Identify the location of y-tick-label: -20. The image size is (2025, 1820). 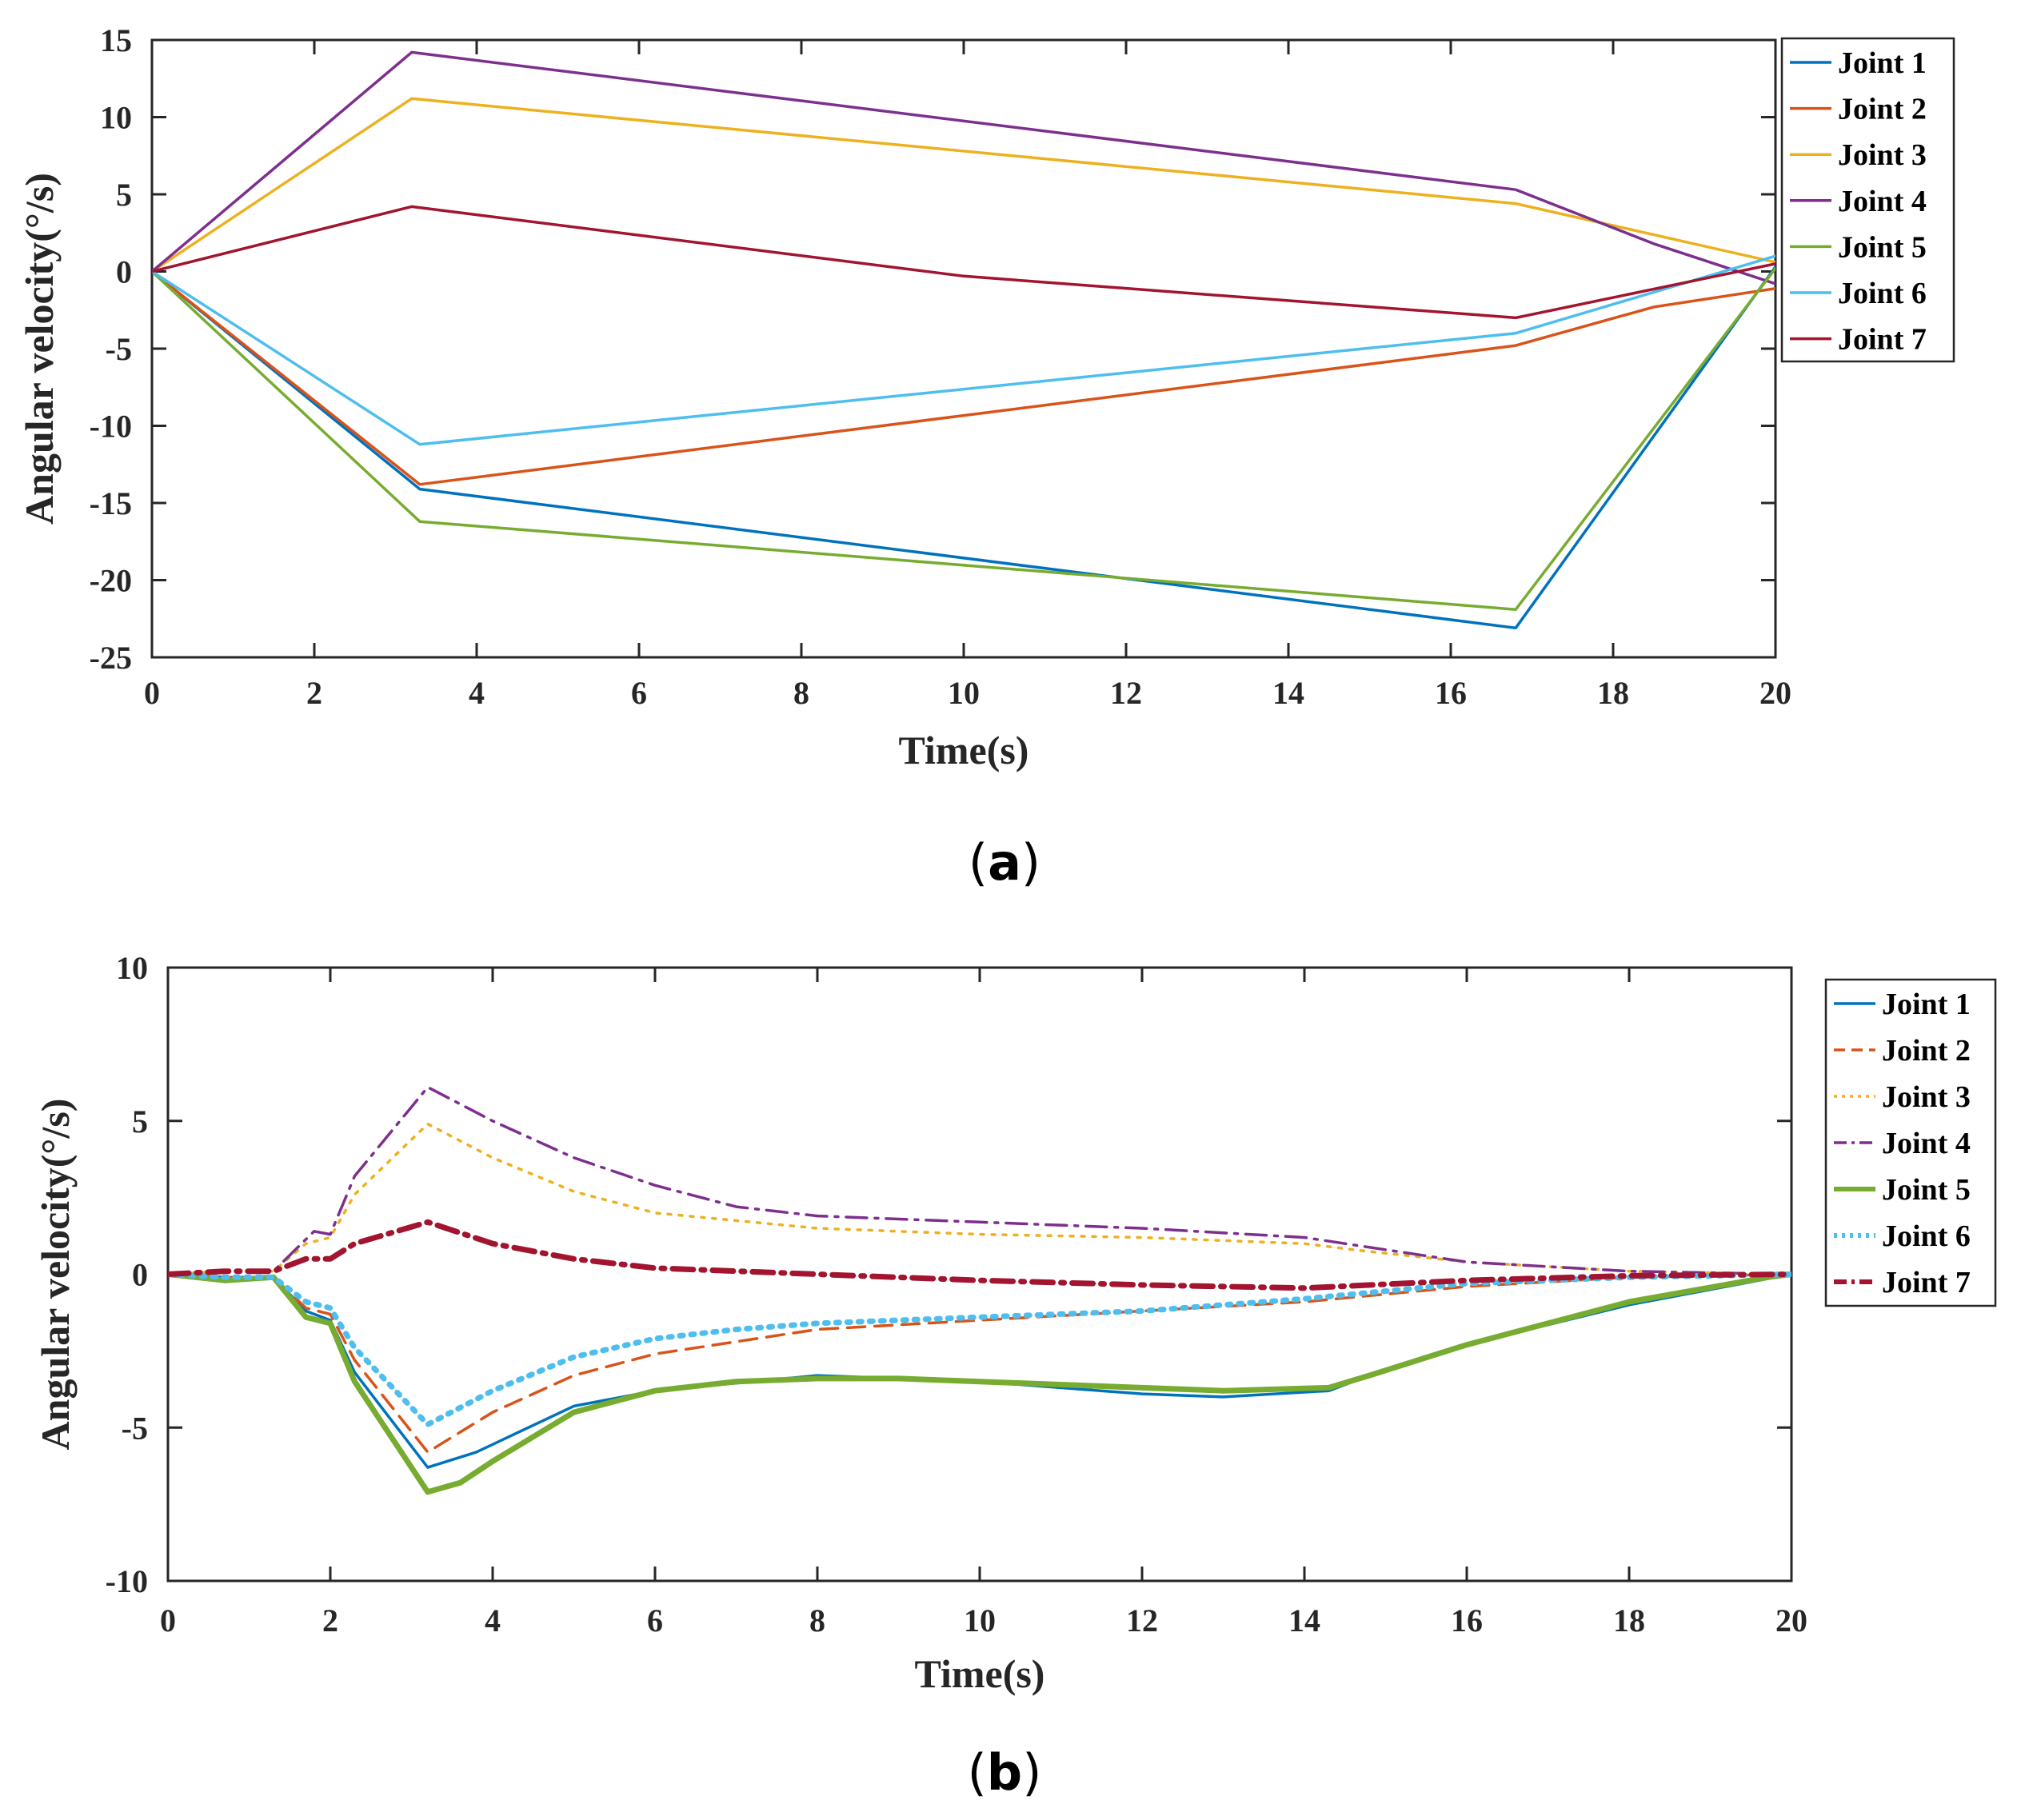
(111, 581).